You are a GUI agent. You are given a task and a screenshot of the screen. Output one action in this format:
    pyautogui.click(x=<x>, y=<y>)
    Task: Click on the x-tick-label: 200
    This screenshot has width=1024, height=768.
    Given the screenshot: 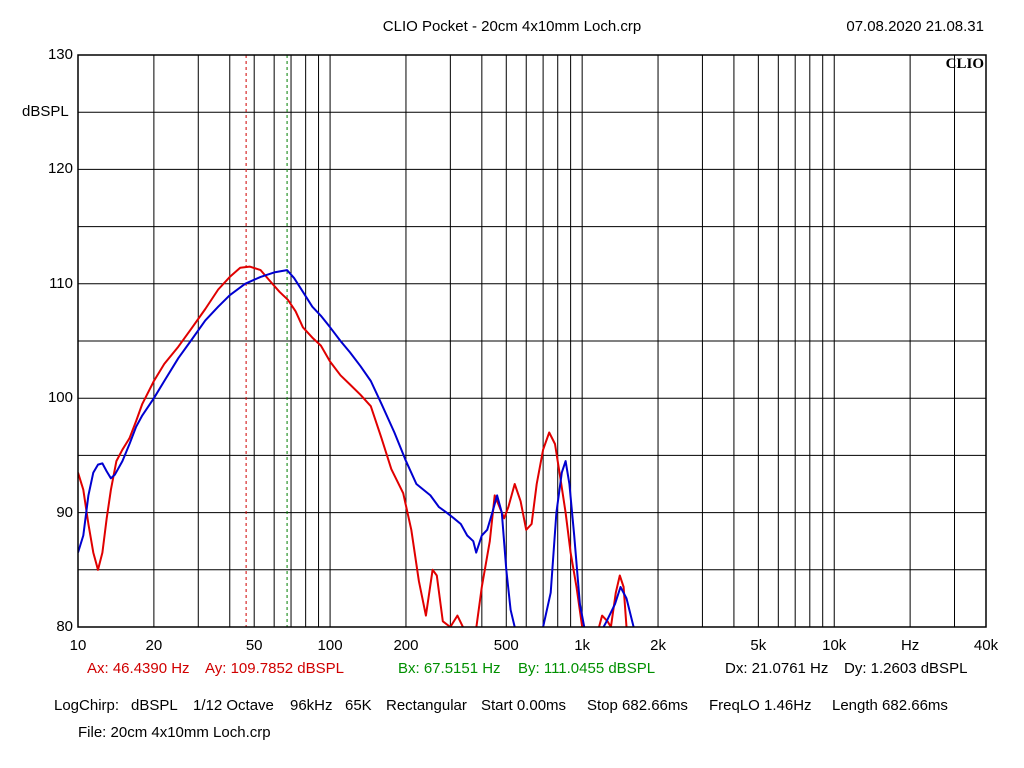 What is the action you would take?
    pyautogui.click(x=406, y=645)
    